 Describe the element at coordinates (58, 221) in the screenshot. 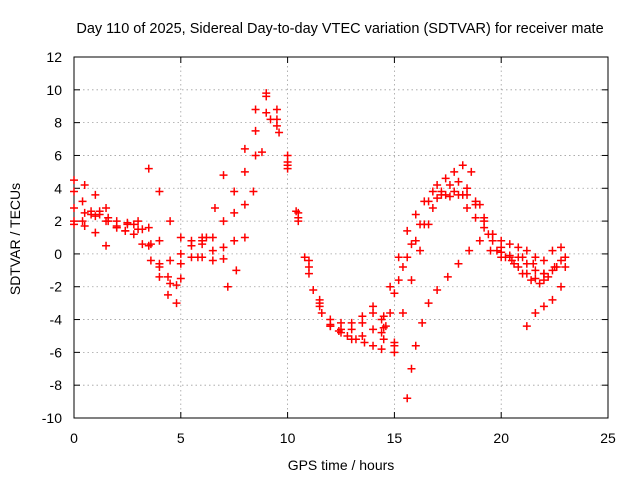

I see `y-tick-label: 2` at that location.